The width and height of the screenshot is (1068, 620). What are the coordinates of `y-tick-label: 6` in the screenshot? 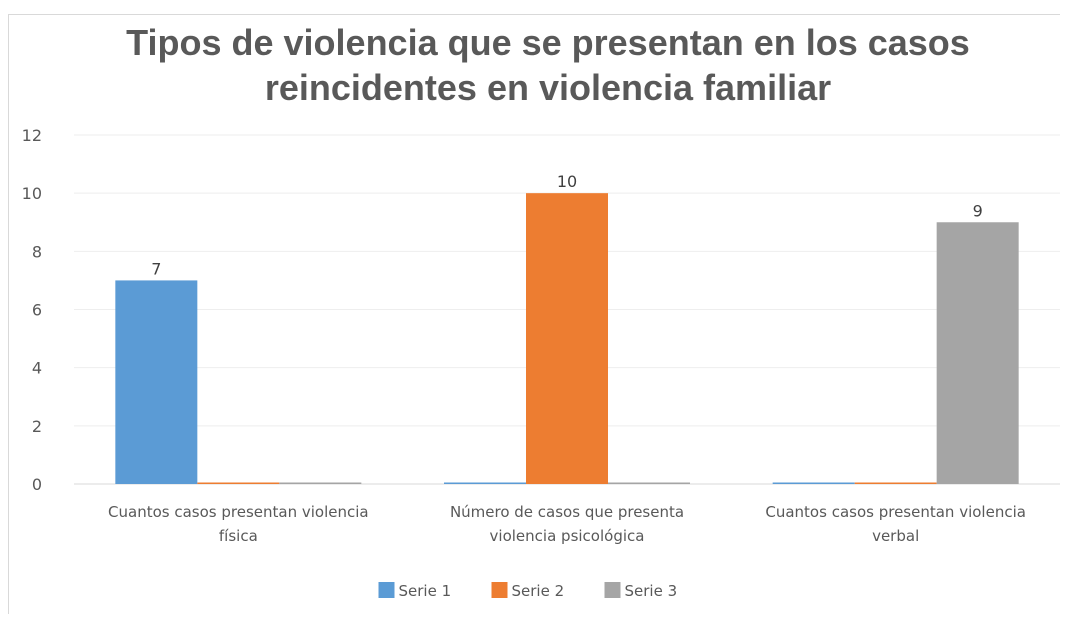 It's located at (37, 310).